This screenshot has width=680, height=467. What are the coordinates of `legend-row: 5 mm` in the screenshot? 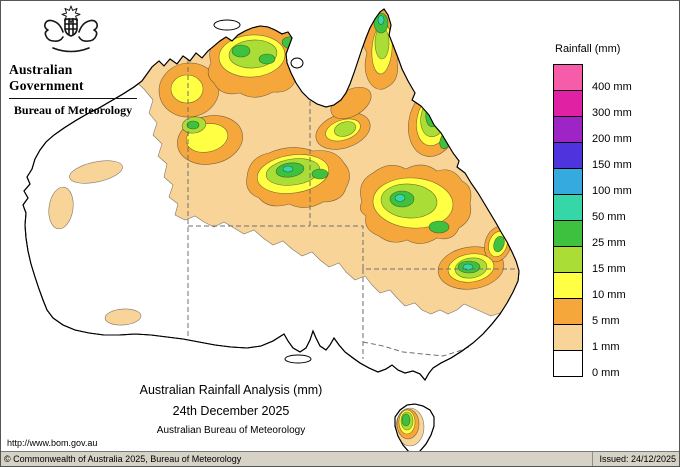 It's located at (615, 312).